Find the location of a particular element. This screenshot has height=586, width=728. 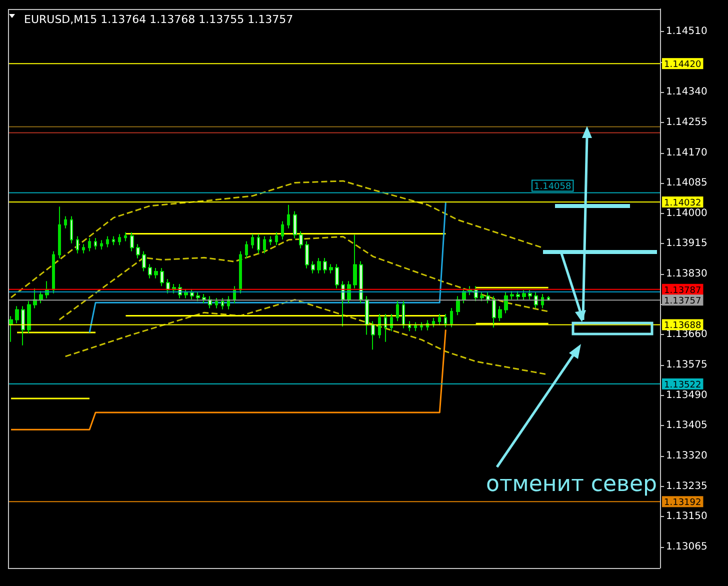

y-tick-label: 1.14340 is located at coordinates (687, 92).